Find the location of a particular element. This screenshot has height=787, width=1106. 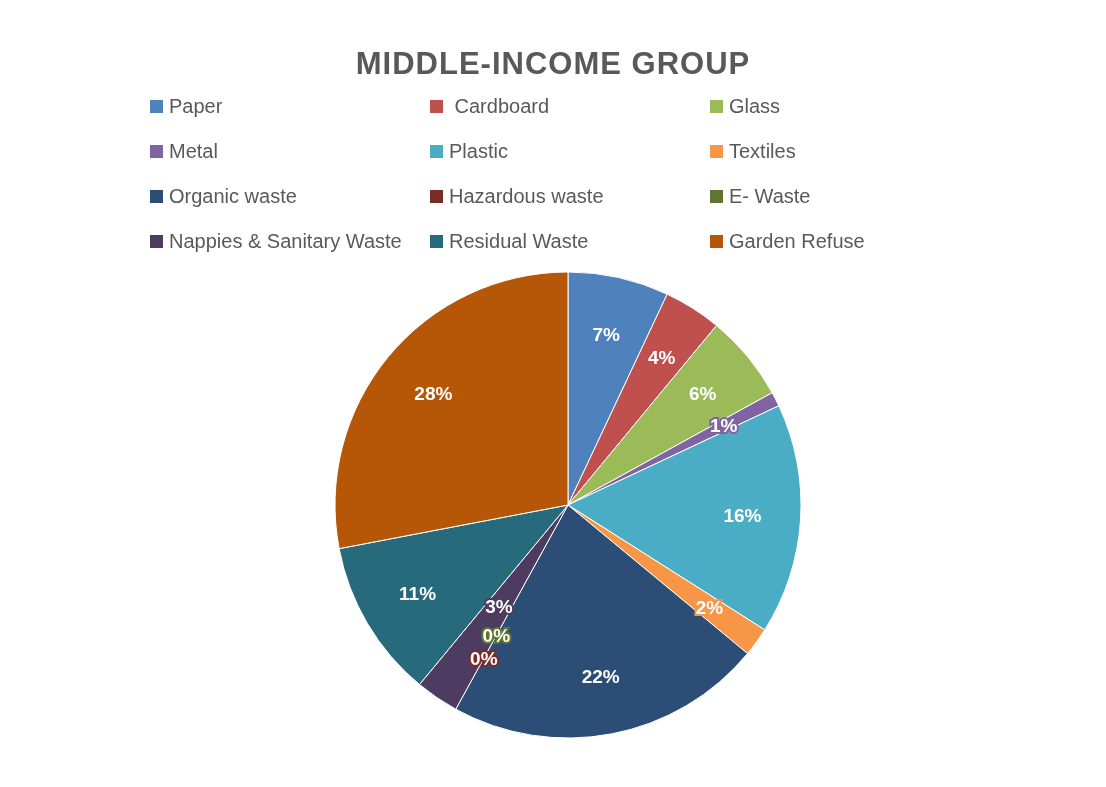

legend-label: Cardboard is located at coordinates (501, 106).